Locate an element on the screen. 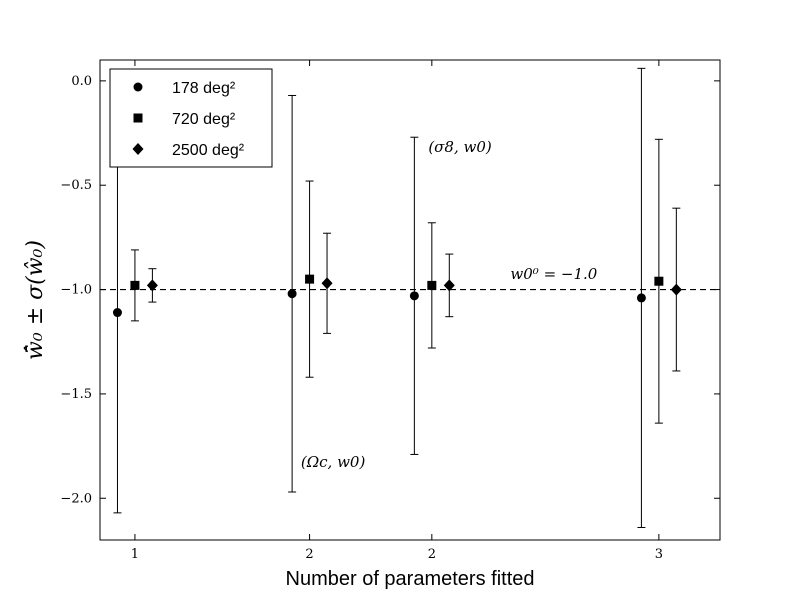 The image size is (800, 600). annotation: w0⁰ = −1.0 is located at coordinates (553, 274).